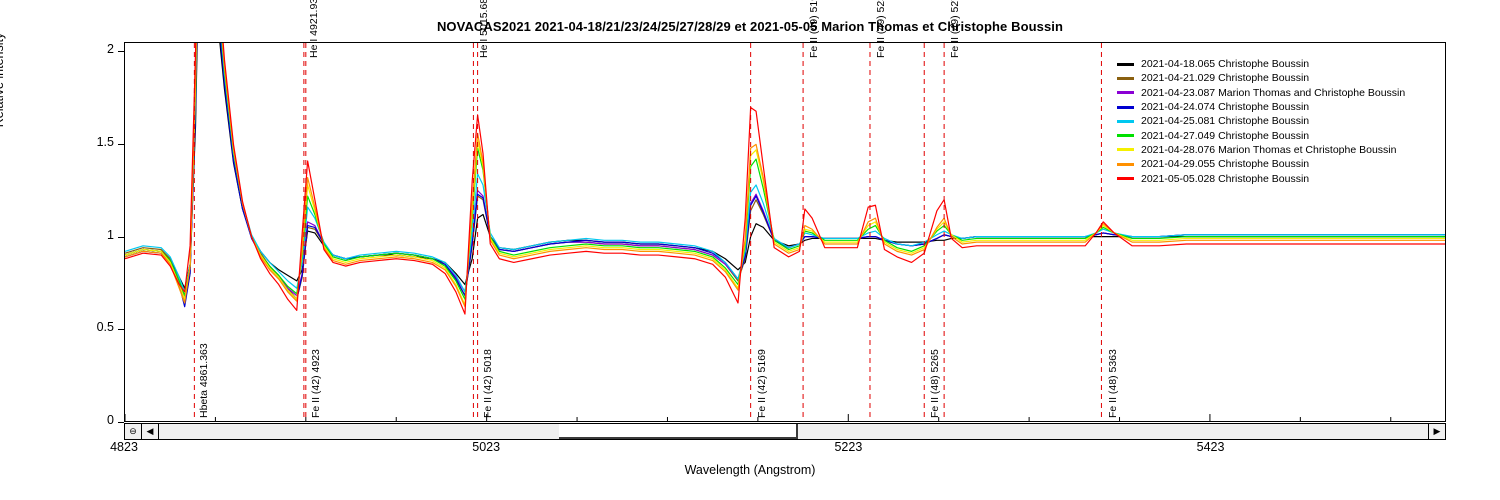 The height and width of the screenshot is (500, 1500). I want to click on zoom-out-icon: ⊖, so click(133, 431).